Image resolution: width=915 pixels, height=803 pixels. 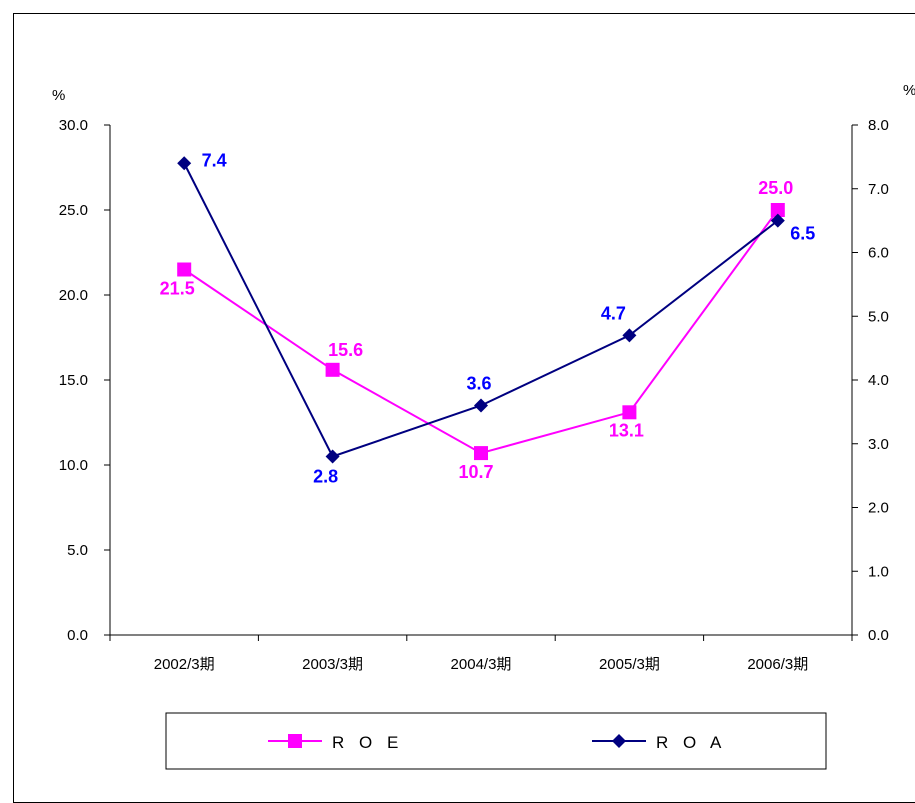 I want to click on left-tick-label: 25.0, so click(x=73, y=210).